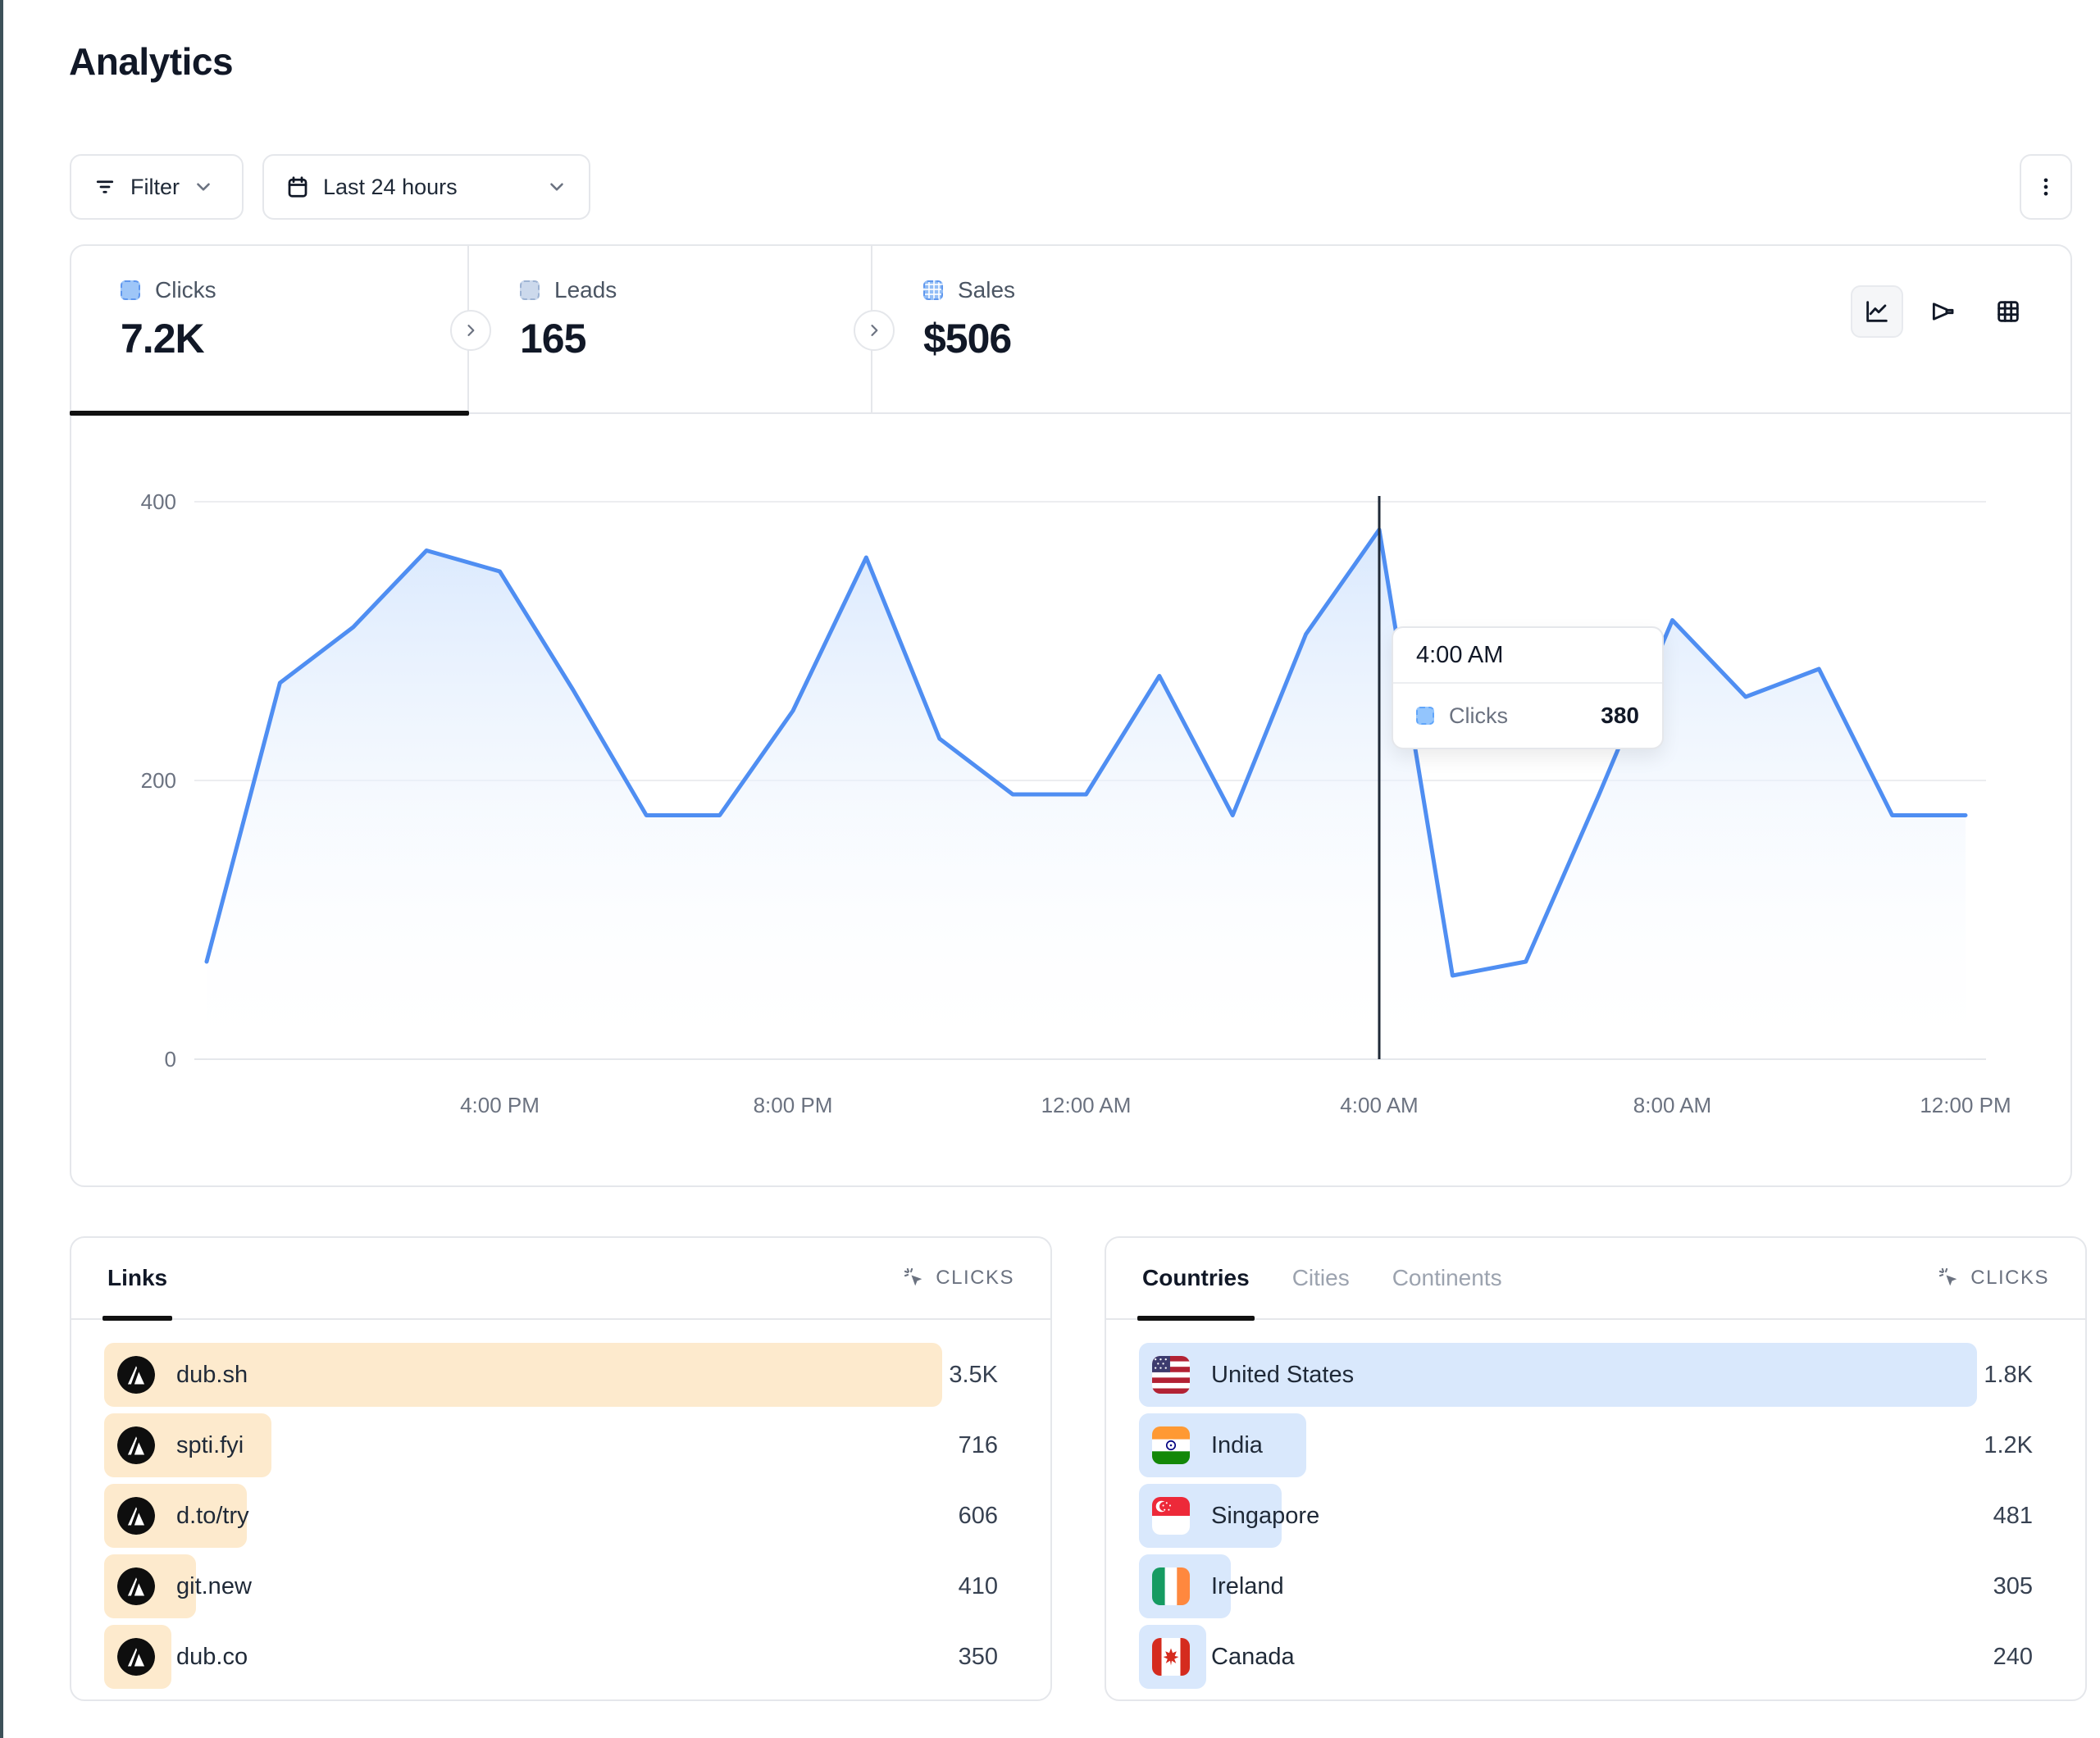  What do you see at coordinates (1528, 687) in the screenshot?
I see `chart-tooltip: 4:00 AM Clicks 380` at bounding box center [1528, 687].